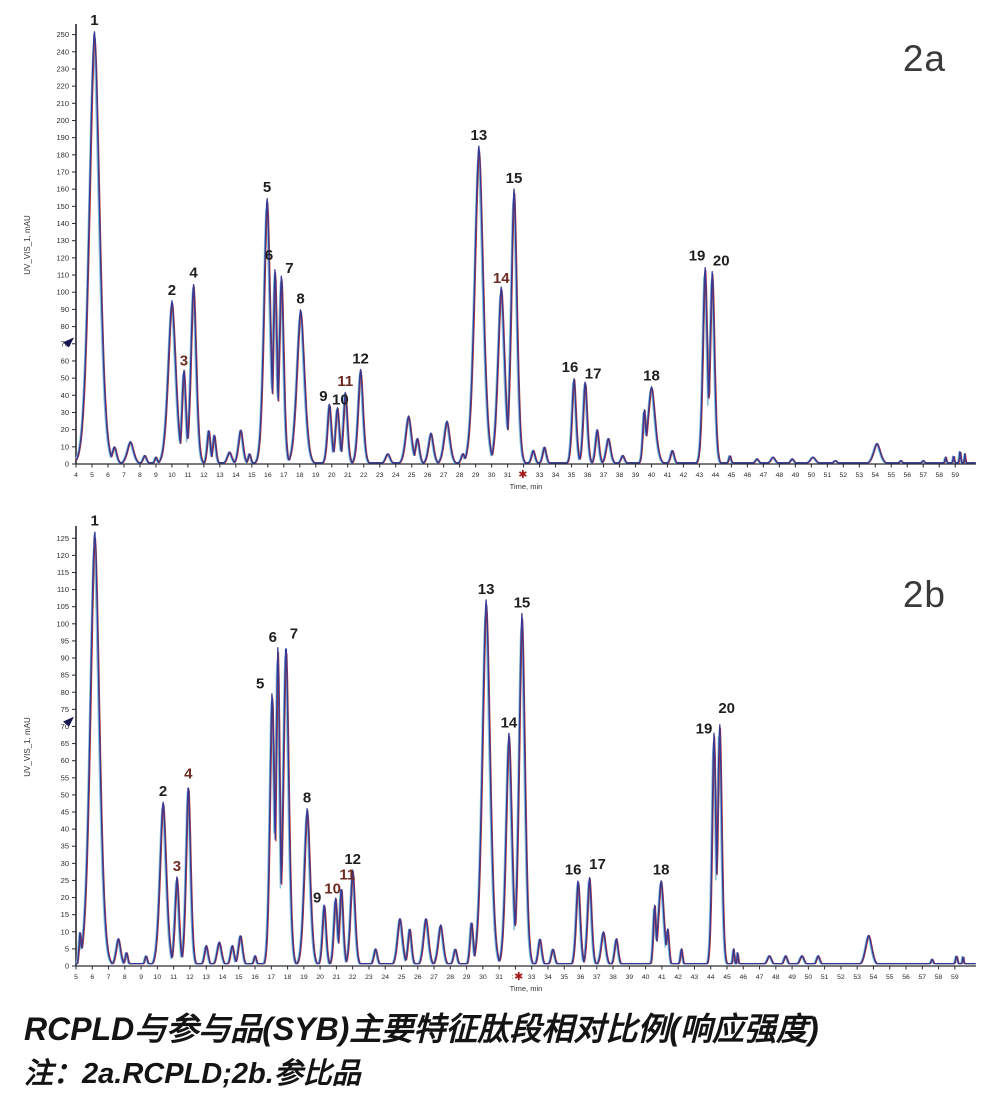 Image resolution: width=1004 pixels, height=1109 pixels. Describe the element at coordinates (62, 623) in the screenshot. I see `y-tick-label: 100` at that location.